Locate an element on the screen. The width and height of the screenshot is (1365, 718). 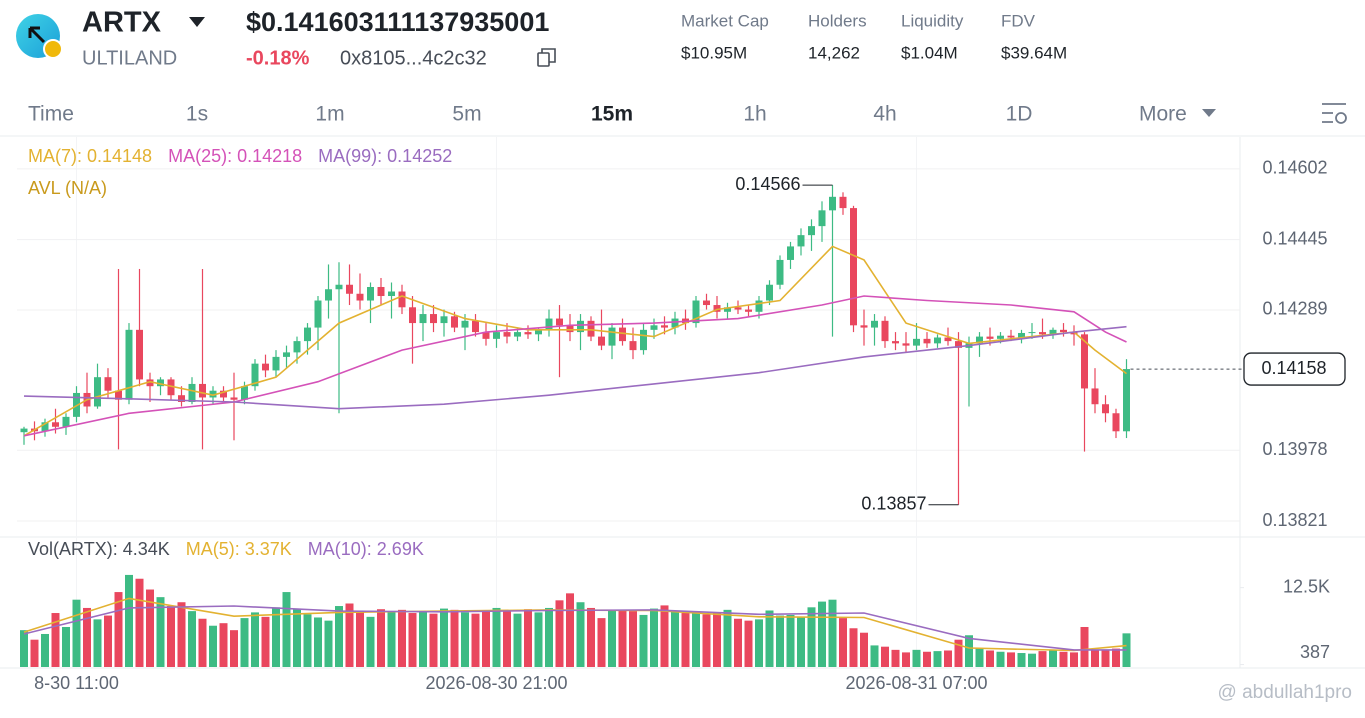
symbol-dropdown is located at coordinates (197, 22).